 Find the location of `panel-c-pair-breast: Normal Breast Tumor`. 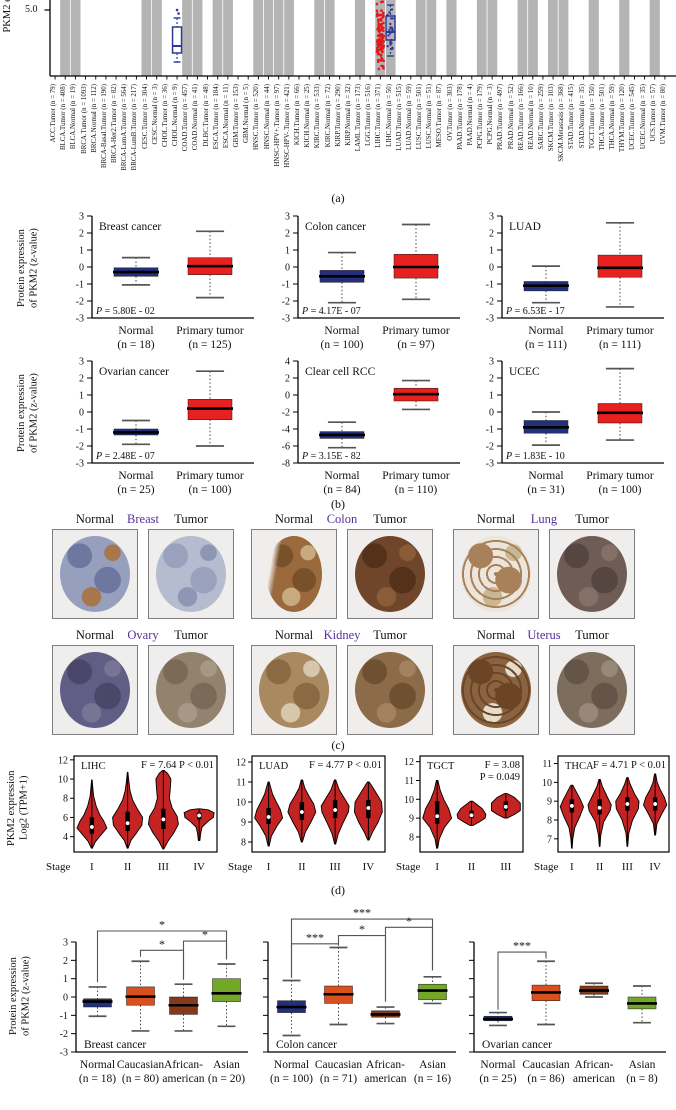

panel-c-pair-breast: Normal Breast Tumor is located at coordinates (143, 568).